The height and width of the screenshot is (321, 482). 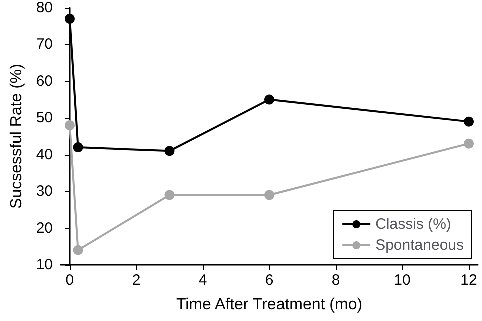 What do you see at coordinates (17, 136) in the screenshot?
I see `y-axis-title: Sucsessful Rate (%)` at bounding box center [17, 136].